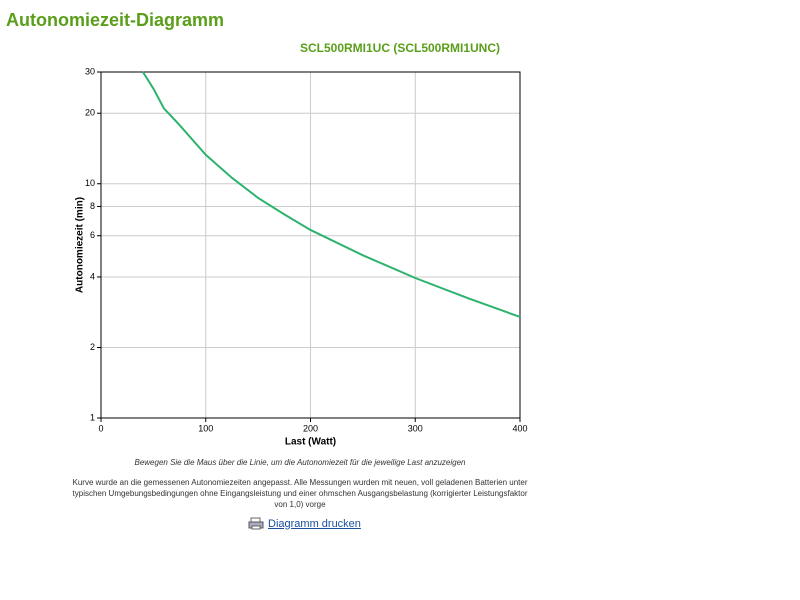 Image resolution: width=800 pixels, height=600 pixels. I want to click on x-tick-label: 400, so click(519, 428).